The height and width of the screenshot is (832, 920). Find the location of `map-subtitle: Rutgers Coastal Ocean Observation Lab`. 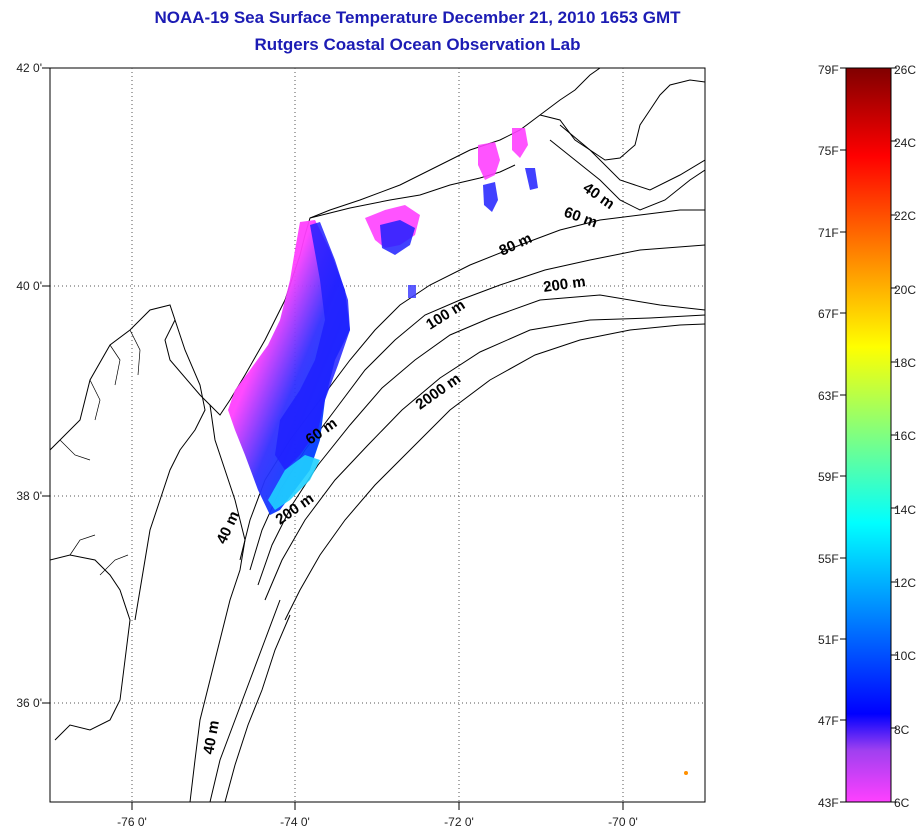

map-subtitle: Rutgers Coastal Ocean Observation Lab is located at coordinates (417, 44).